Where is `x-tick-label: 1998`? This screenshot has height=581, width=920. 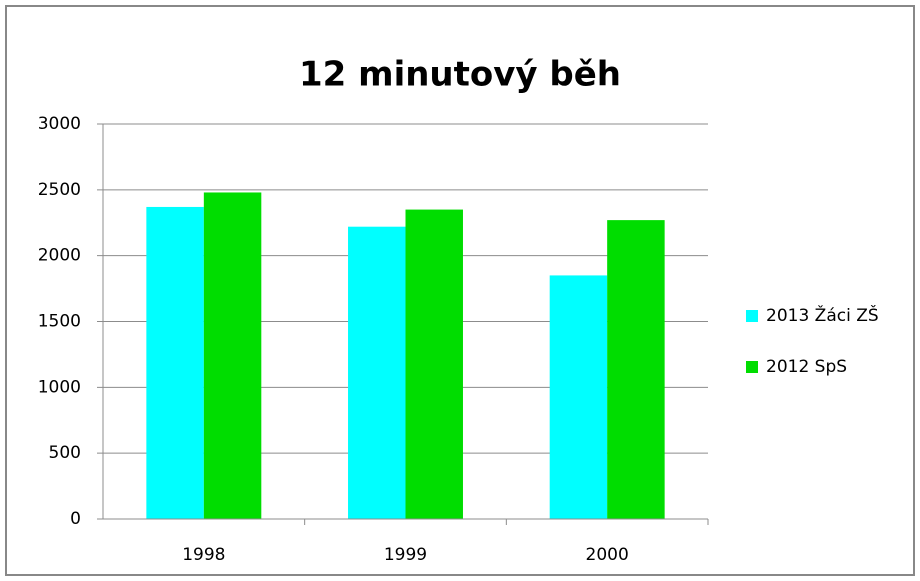
x-tick-label: 1998 is located at coordinates (203, 555).